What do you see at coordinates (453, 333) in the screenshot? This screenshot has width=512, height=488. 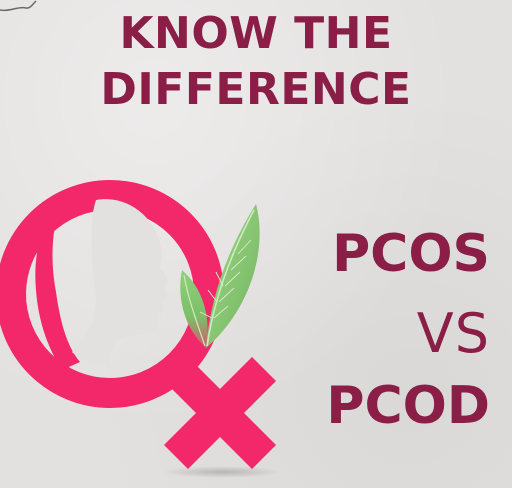 I see `versus-label: VS` at bounding box center [453, 333].